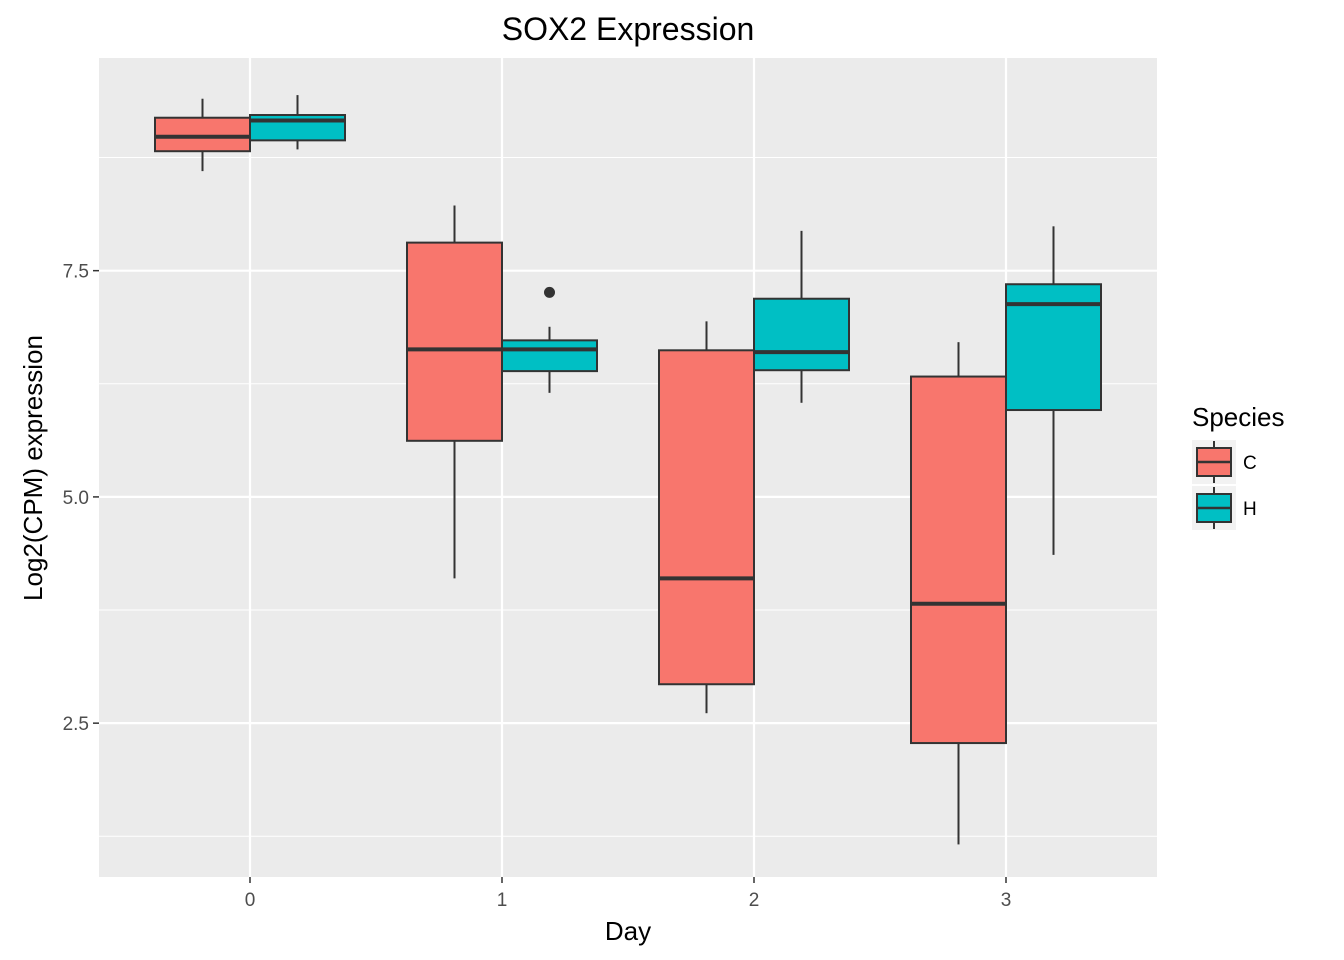 Image resolution: width=1344 pixels, height=960 pixels. I want to click on x-axis: 0 1 2 3, so click(628, 894).